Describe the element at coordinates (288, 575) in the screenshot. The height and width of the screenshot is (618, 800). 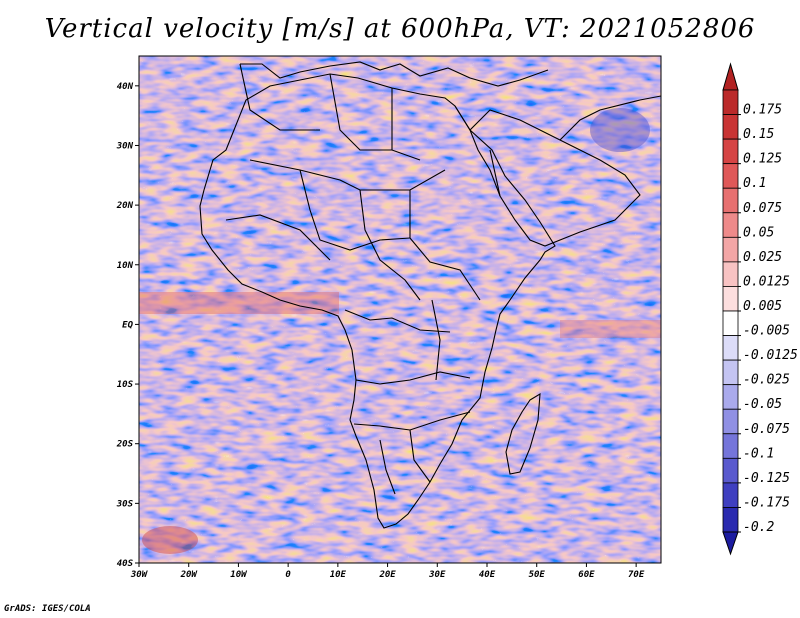
I see `lon-tick-label: 0` at that location.